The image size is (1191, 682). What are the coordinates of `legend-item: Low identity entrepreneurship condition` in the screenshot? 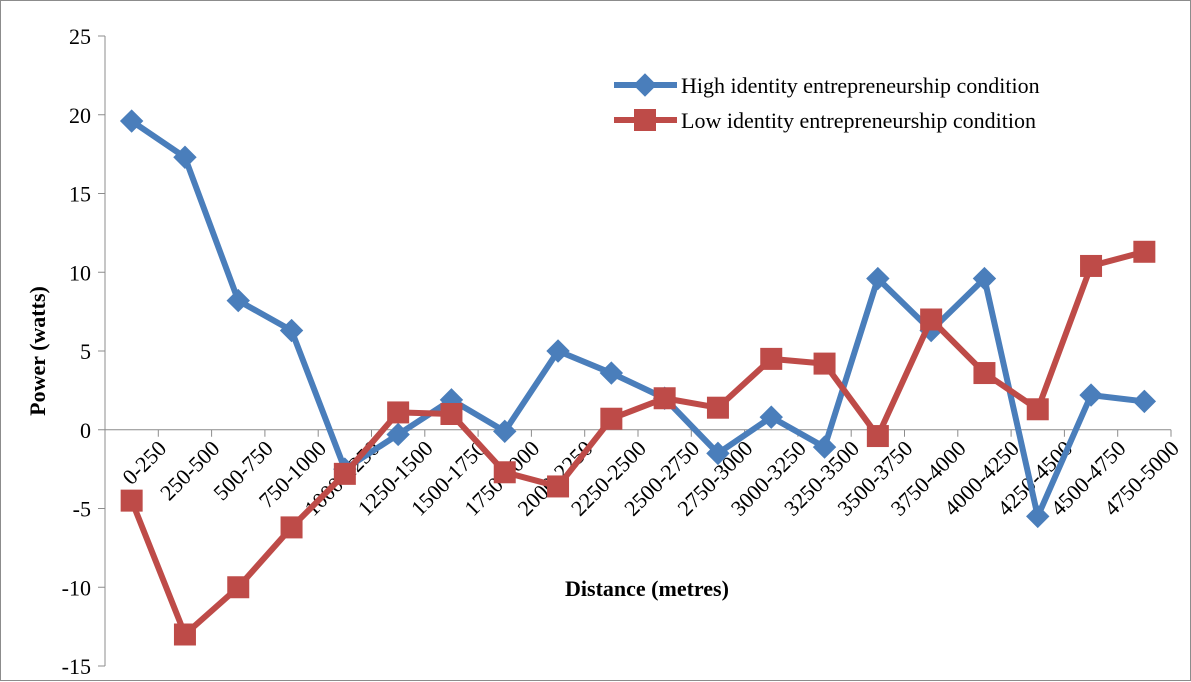 It's located at (825, 120).